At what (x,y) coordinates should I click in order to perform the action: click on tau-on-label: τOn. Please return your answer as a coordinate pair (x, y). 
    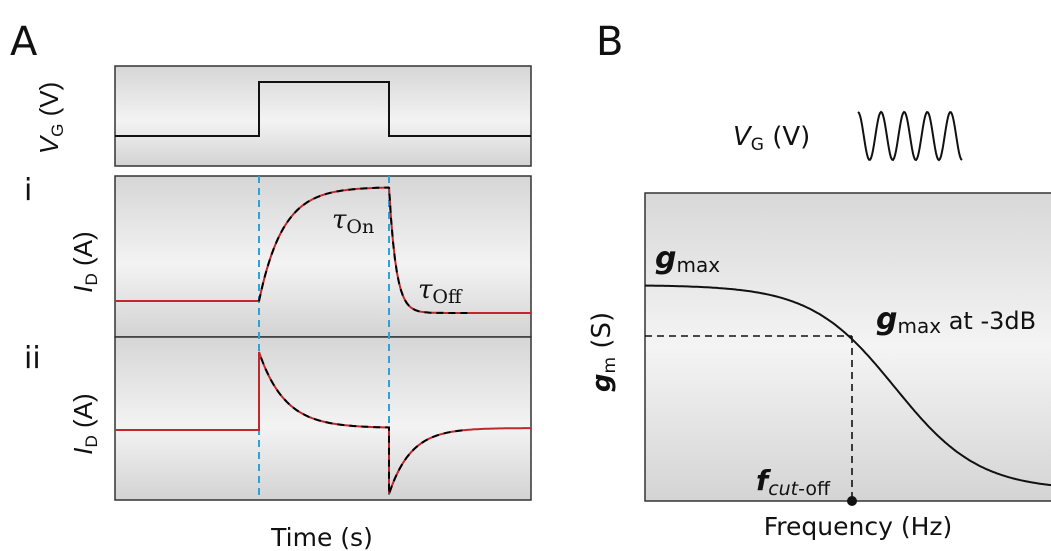
    Looking at the image, I should click on (353, 221).